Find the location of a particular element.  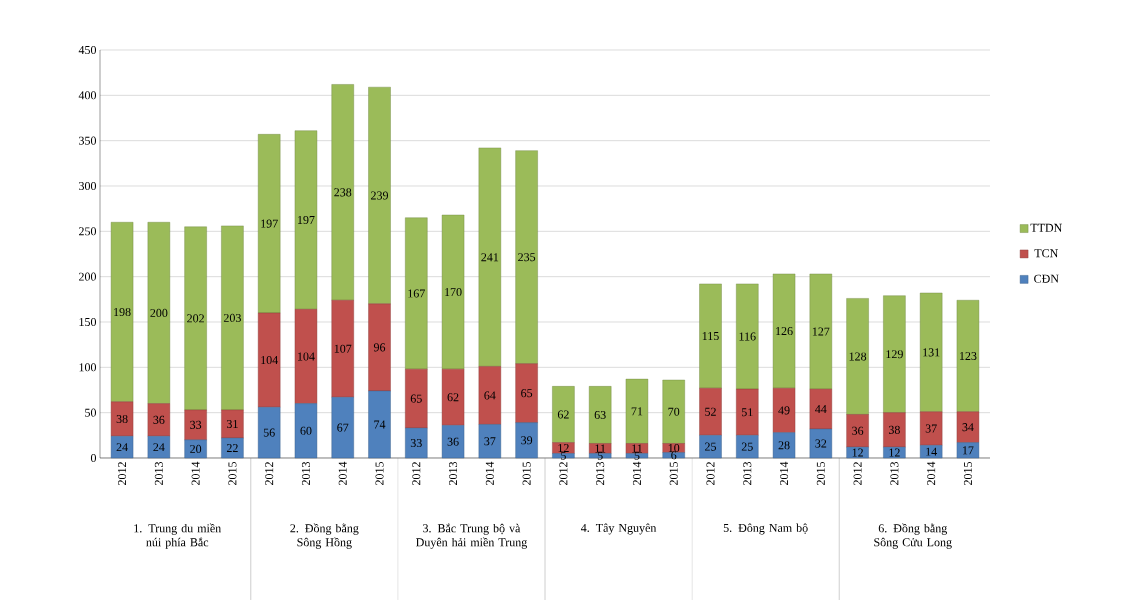

data-label: 60 is located at coordinates (306, 430).